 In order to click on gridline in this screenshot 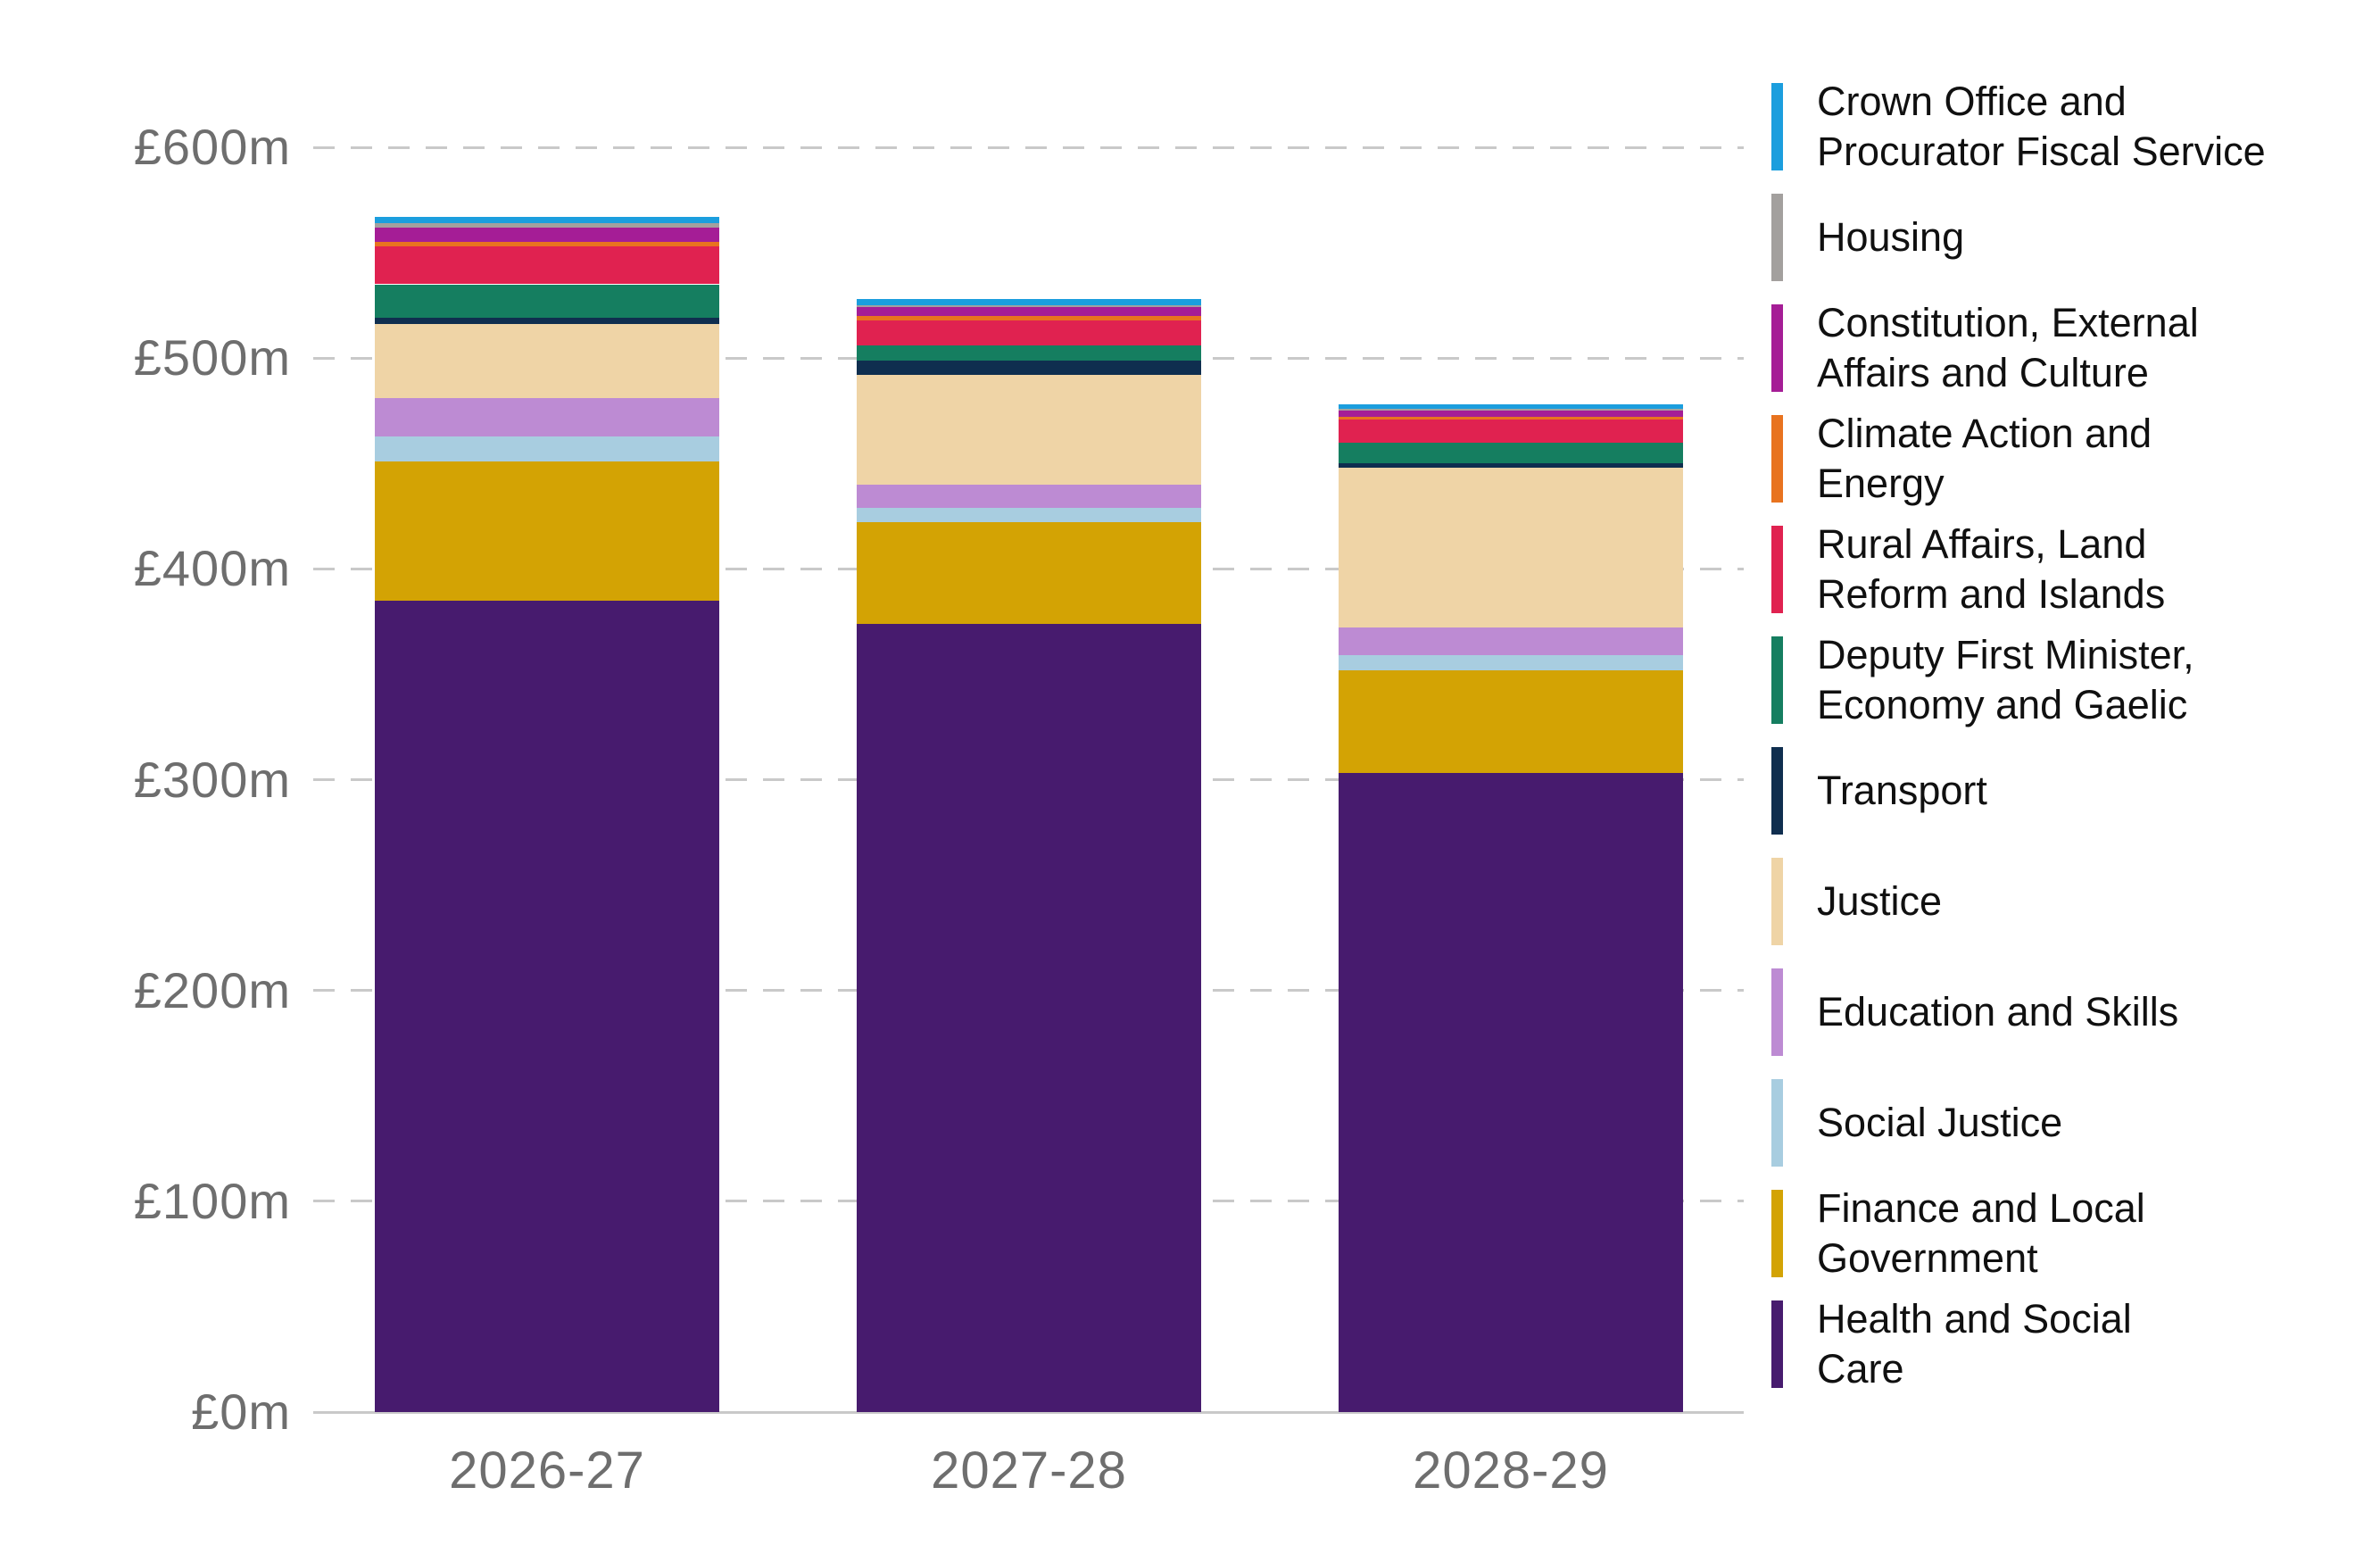, I will do `click(1029, 147)`.